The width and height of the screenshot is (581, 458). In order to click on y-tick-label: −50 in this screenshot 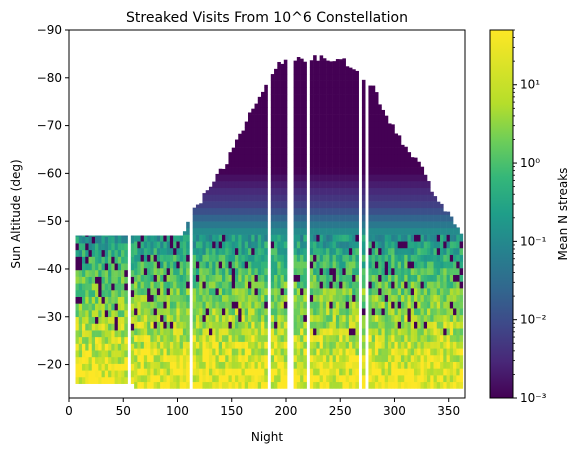, I will do `click(49, 221)`.